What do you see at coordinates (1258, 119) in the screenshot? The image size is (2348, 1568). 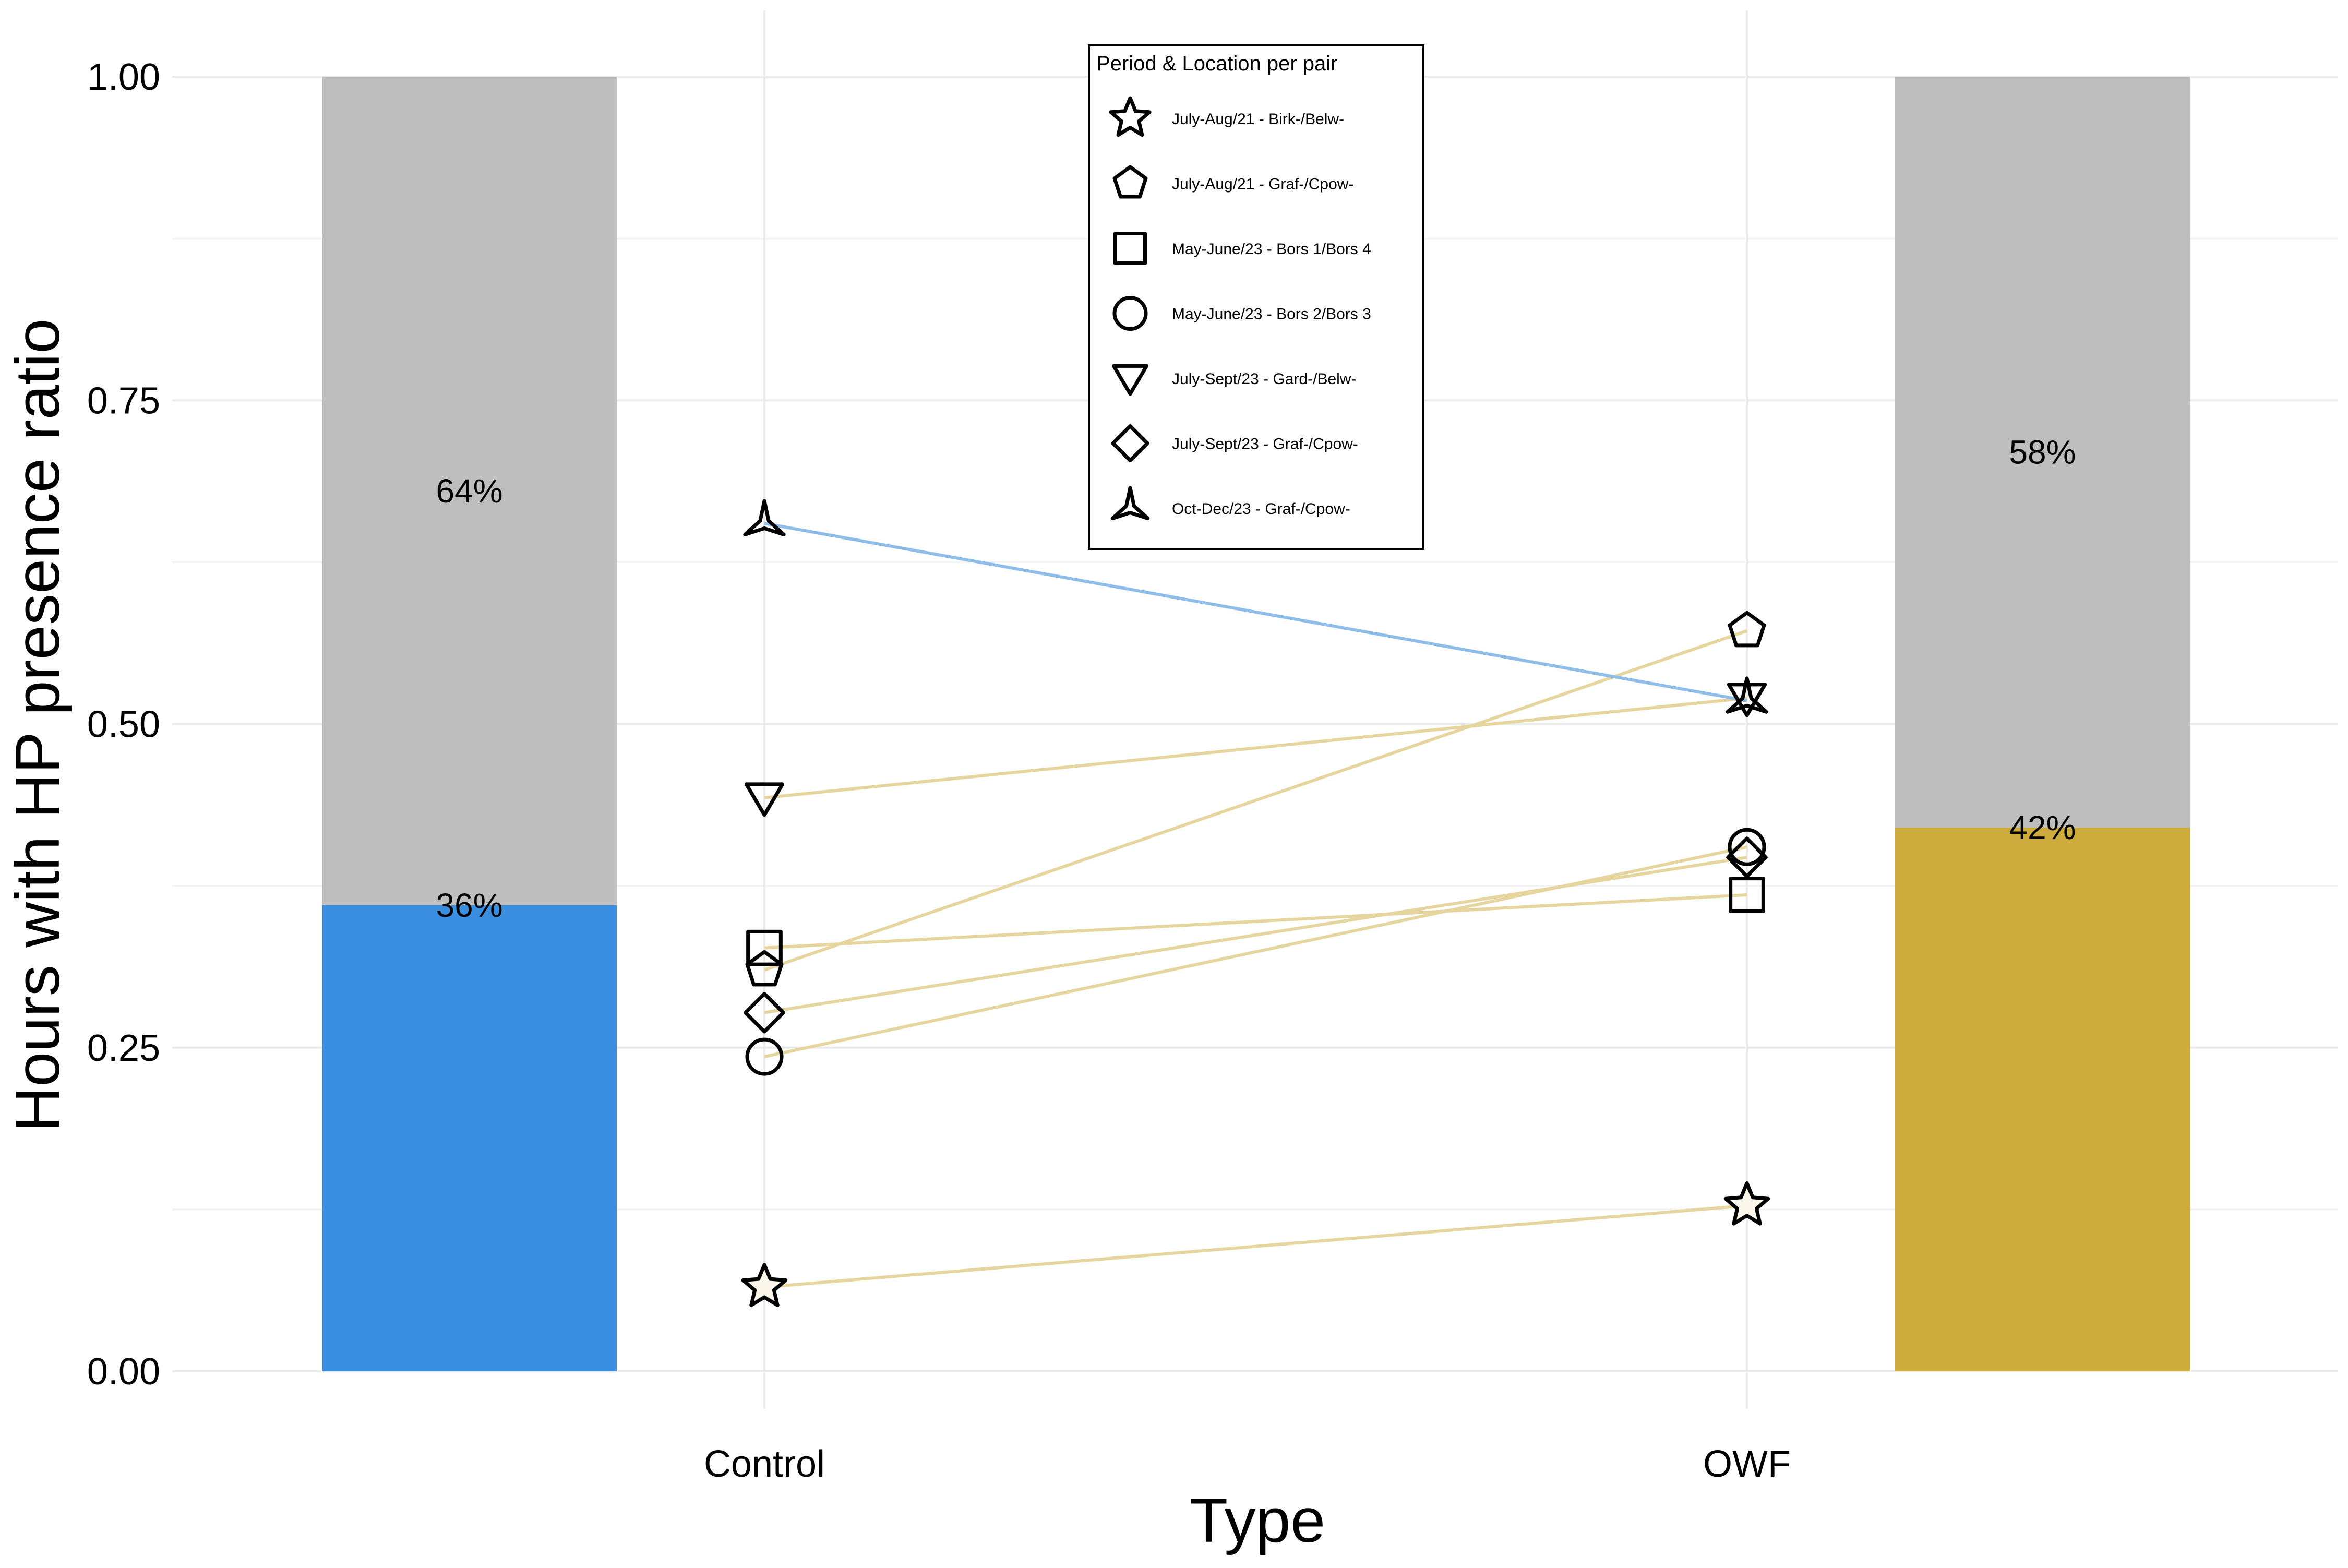 I see `legend-entry-label: July-Aug/21 - Birk-/Belw-` at bounding box center [1258, 119].